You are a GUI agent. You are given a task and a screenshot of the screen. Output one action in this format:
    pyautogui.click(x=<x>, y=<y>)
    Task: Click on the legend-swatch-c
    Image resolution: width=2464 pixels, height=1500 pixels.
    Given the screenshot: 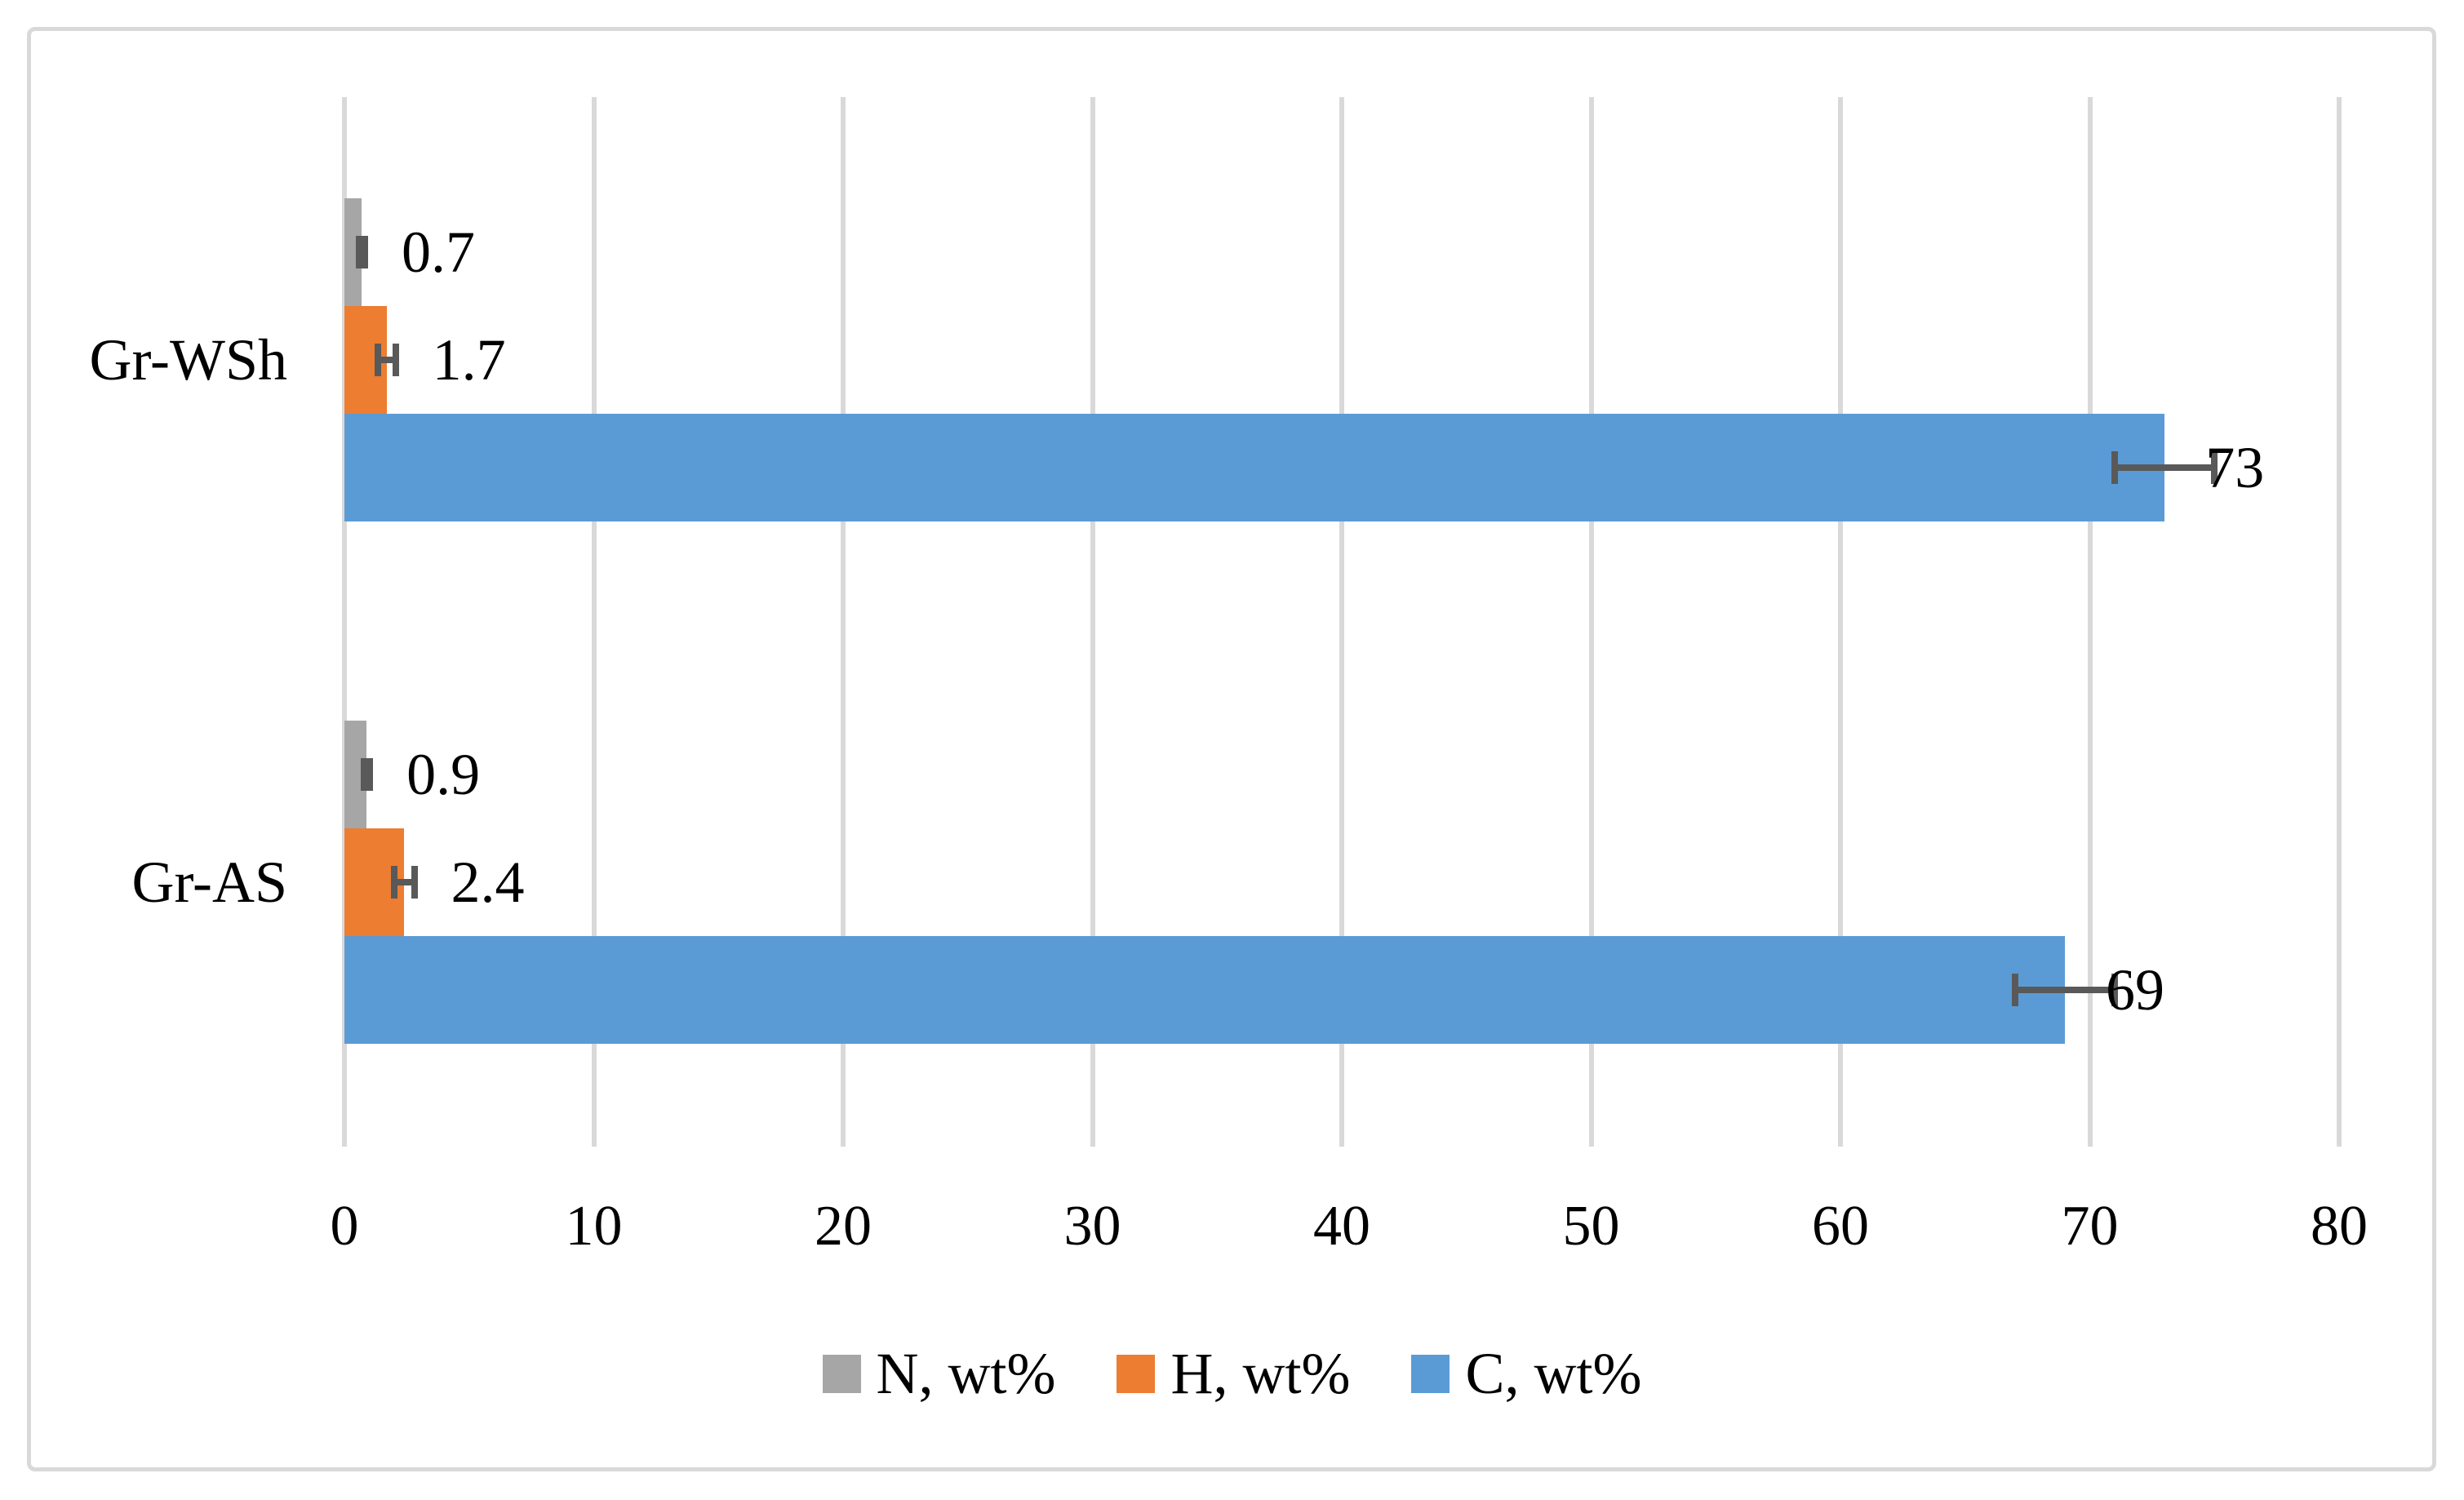 What is the action you would take?
    pyautogui.click(x=1431, y=1374)
    